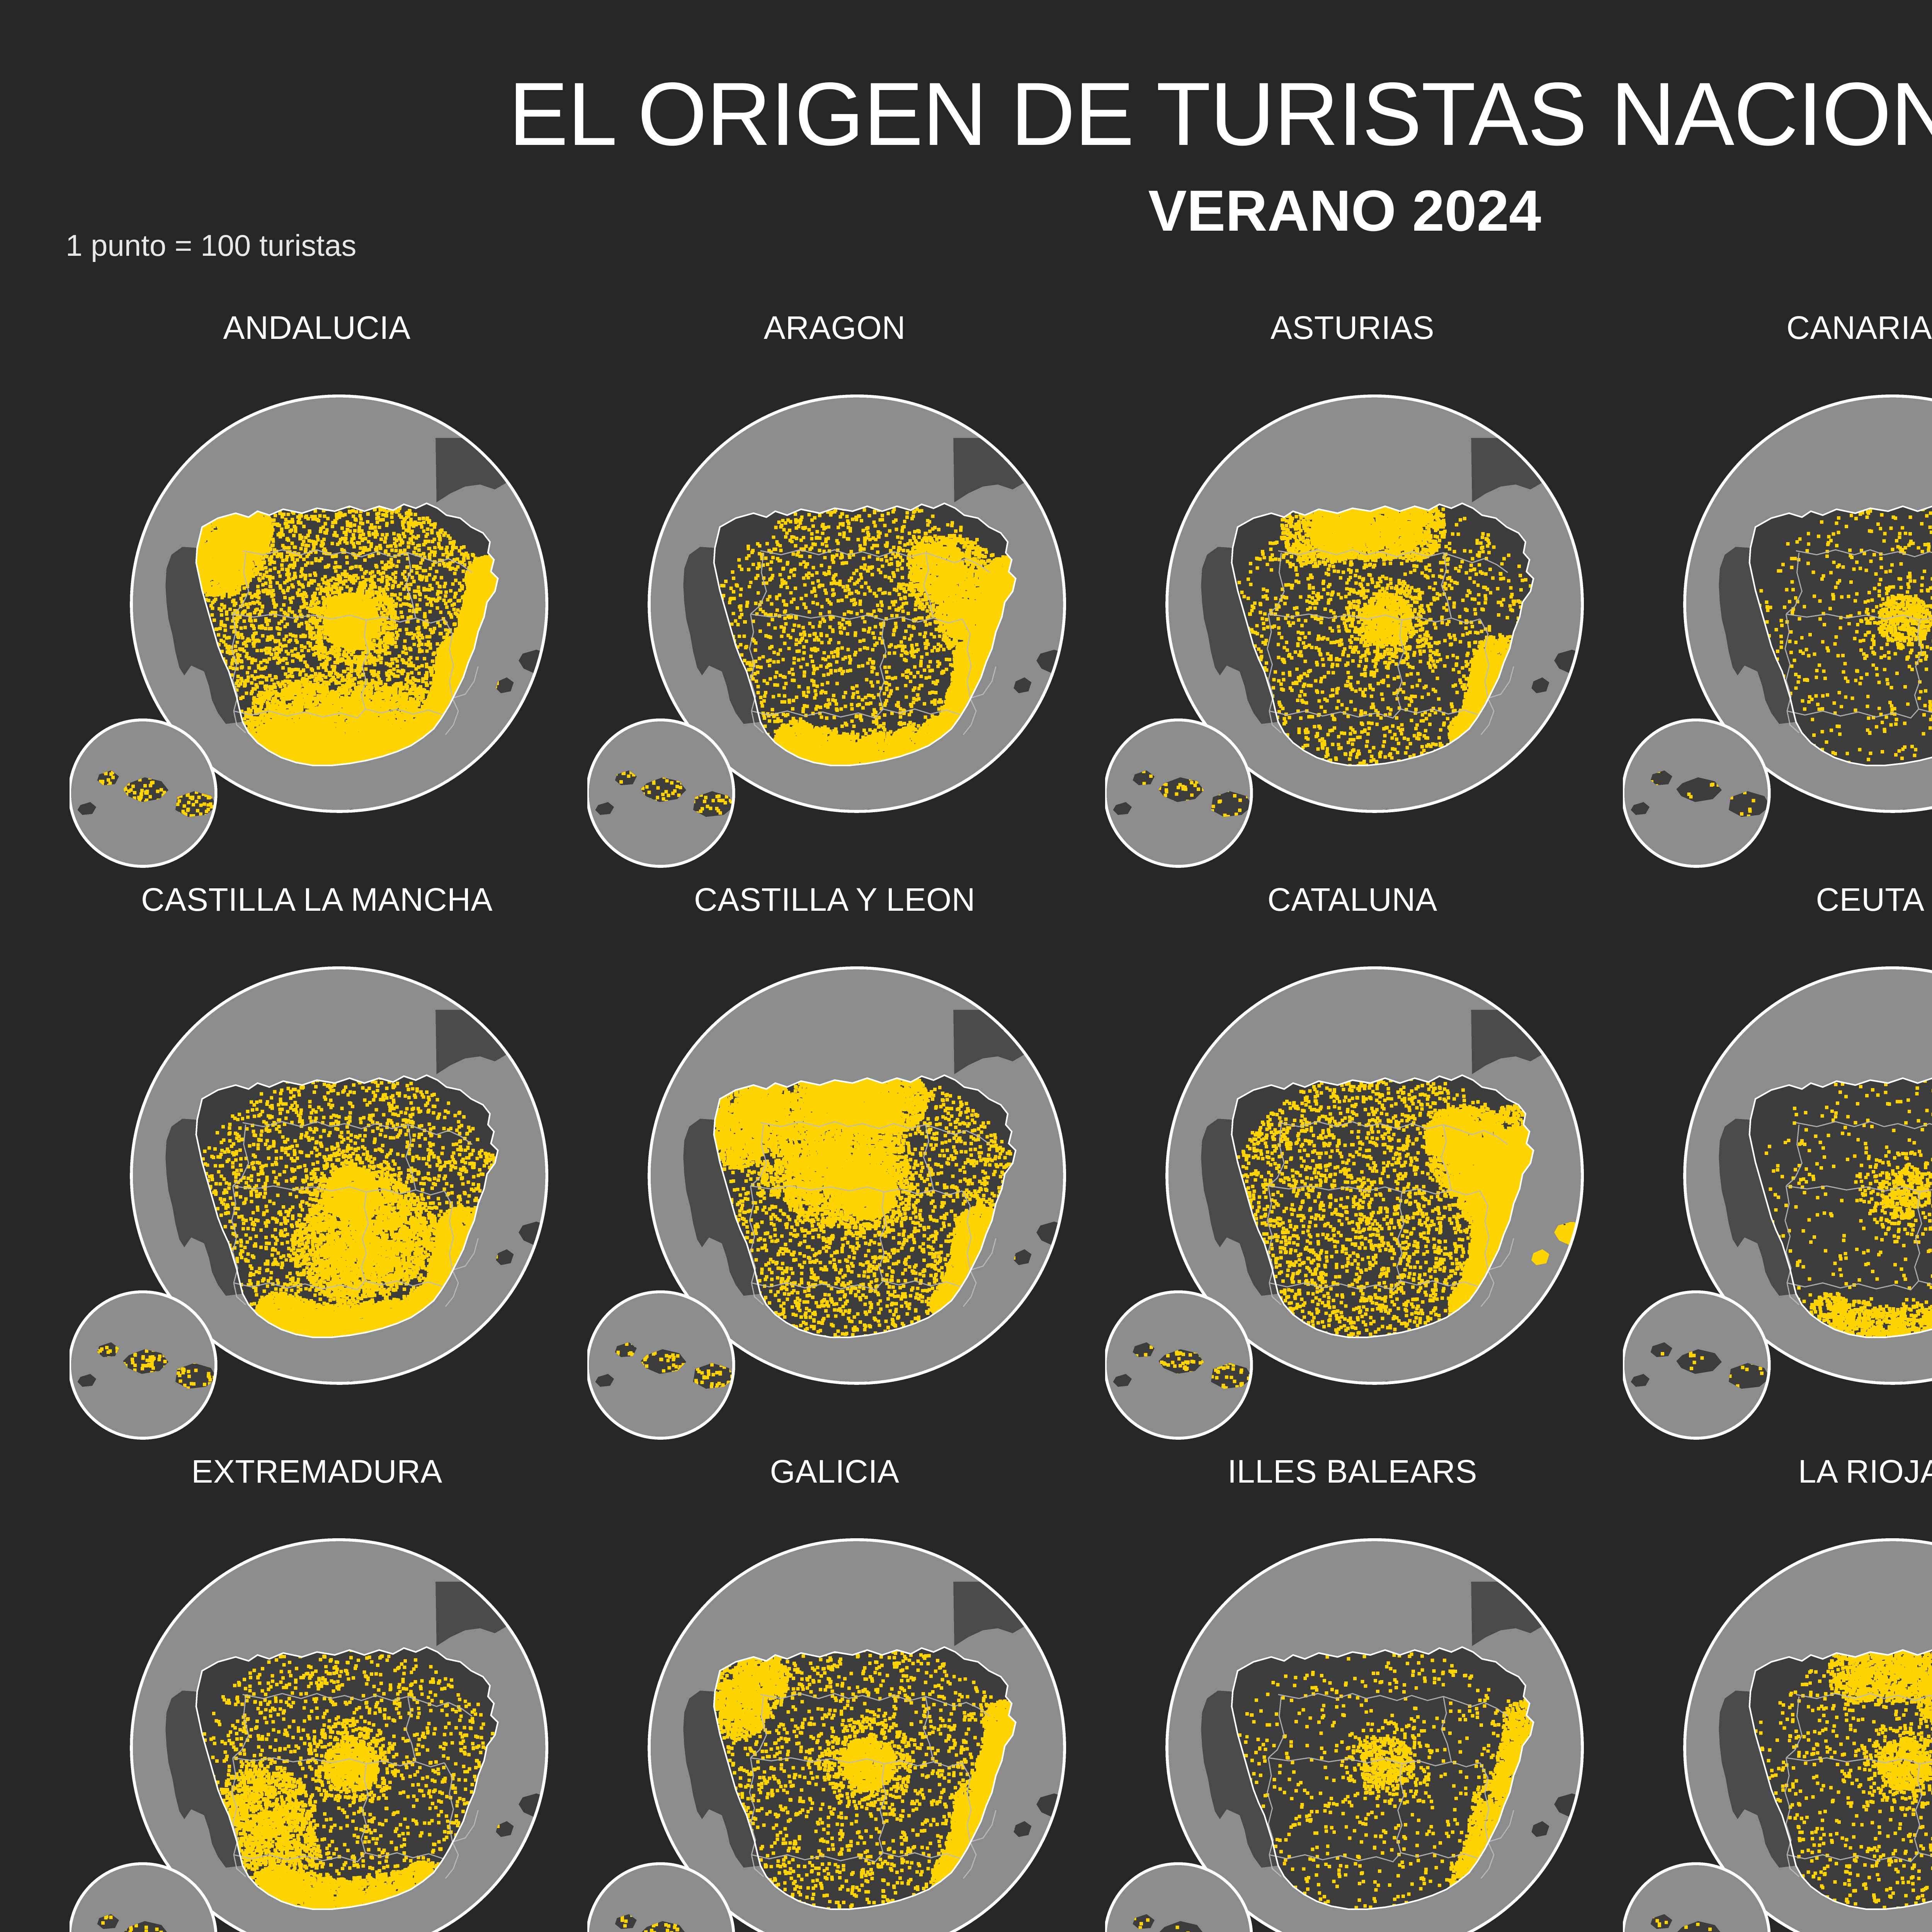 The width and height of the screenshot is (1932, 1932). What do you see at coordinates (211, 246) in the screenshot?
I see `legend-note: 1 punto = 100 turistas` at bounding box center [211, 246].